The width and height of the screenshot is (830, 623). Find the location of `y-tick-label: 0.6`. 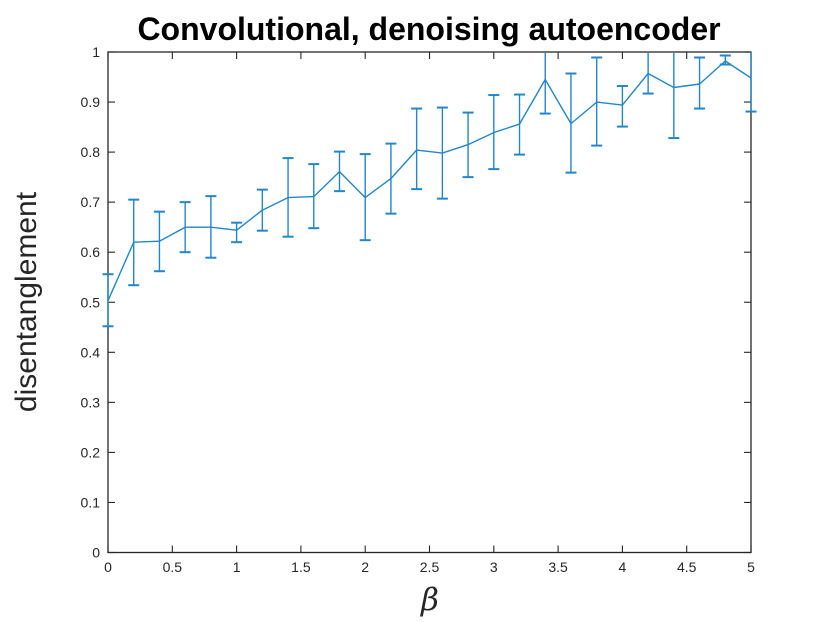

y-tick-label: 0.6 is located at coordinates (91, 252).